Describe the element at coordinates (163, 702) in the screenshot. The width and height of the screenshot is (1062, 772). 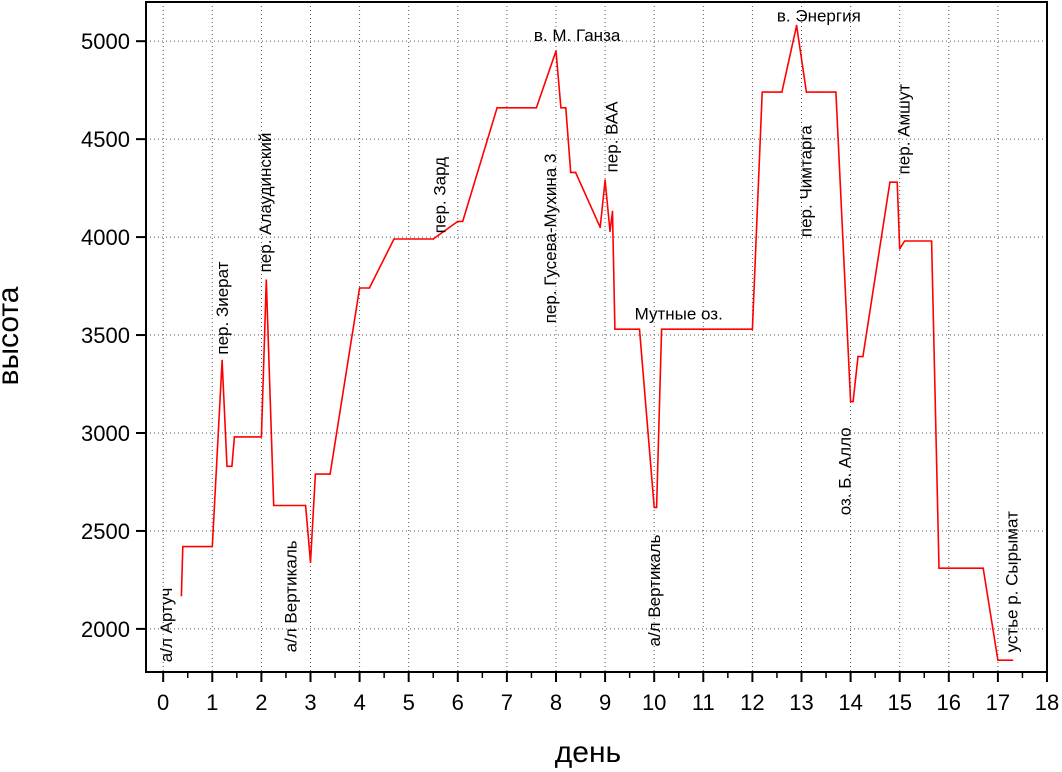
I see `x-tick-label: 0` at that location.